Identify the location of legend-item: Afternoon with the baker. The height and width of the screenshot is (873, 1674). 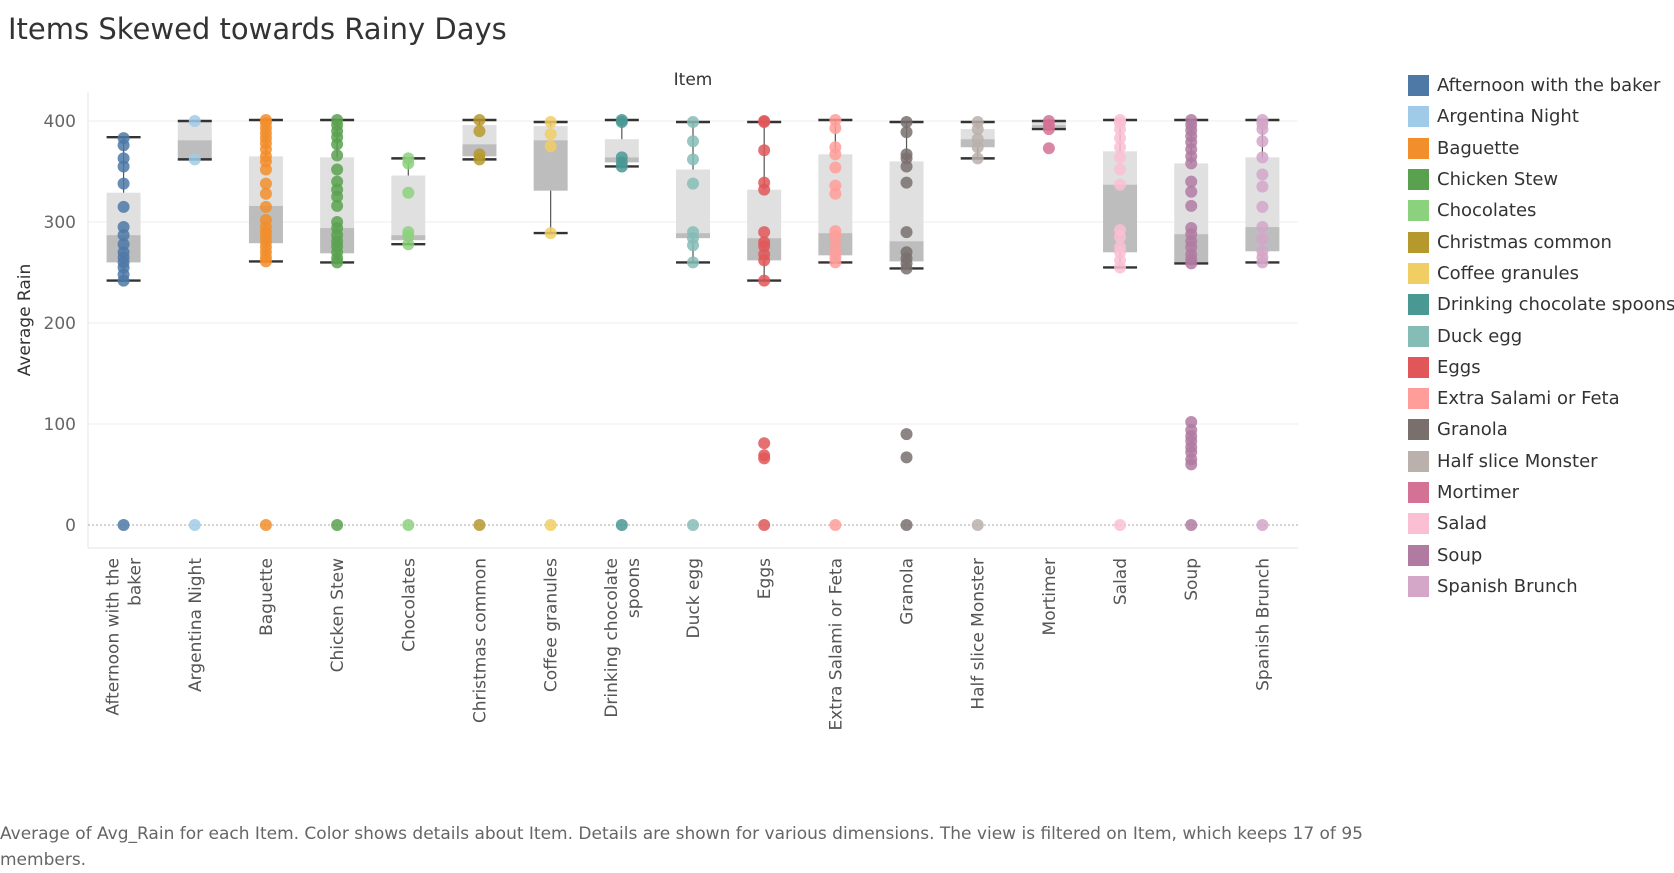
(1539, 85).